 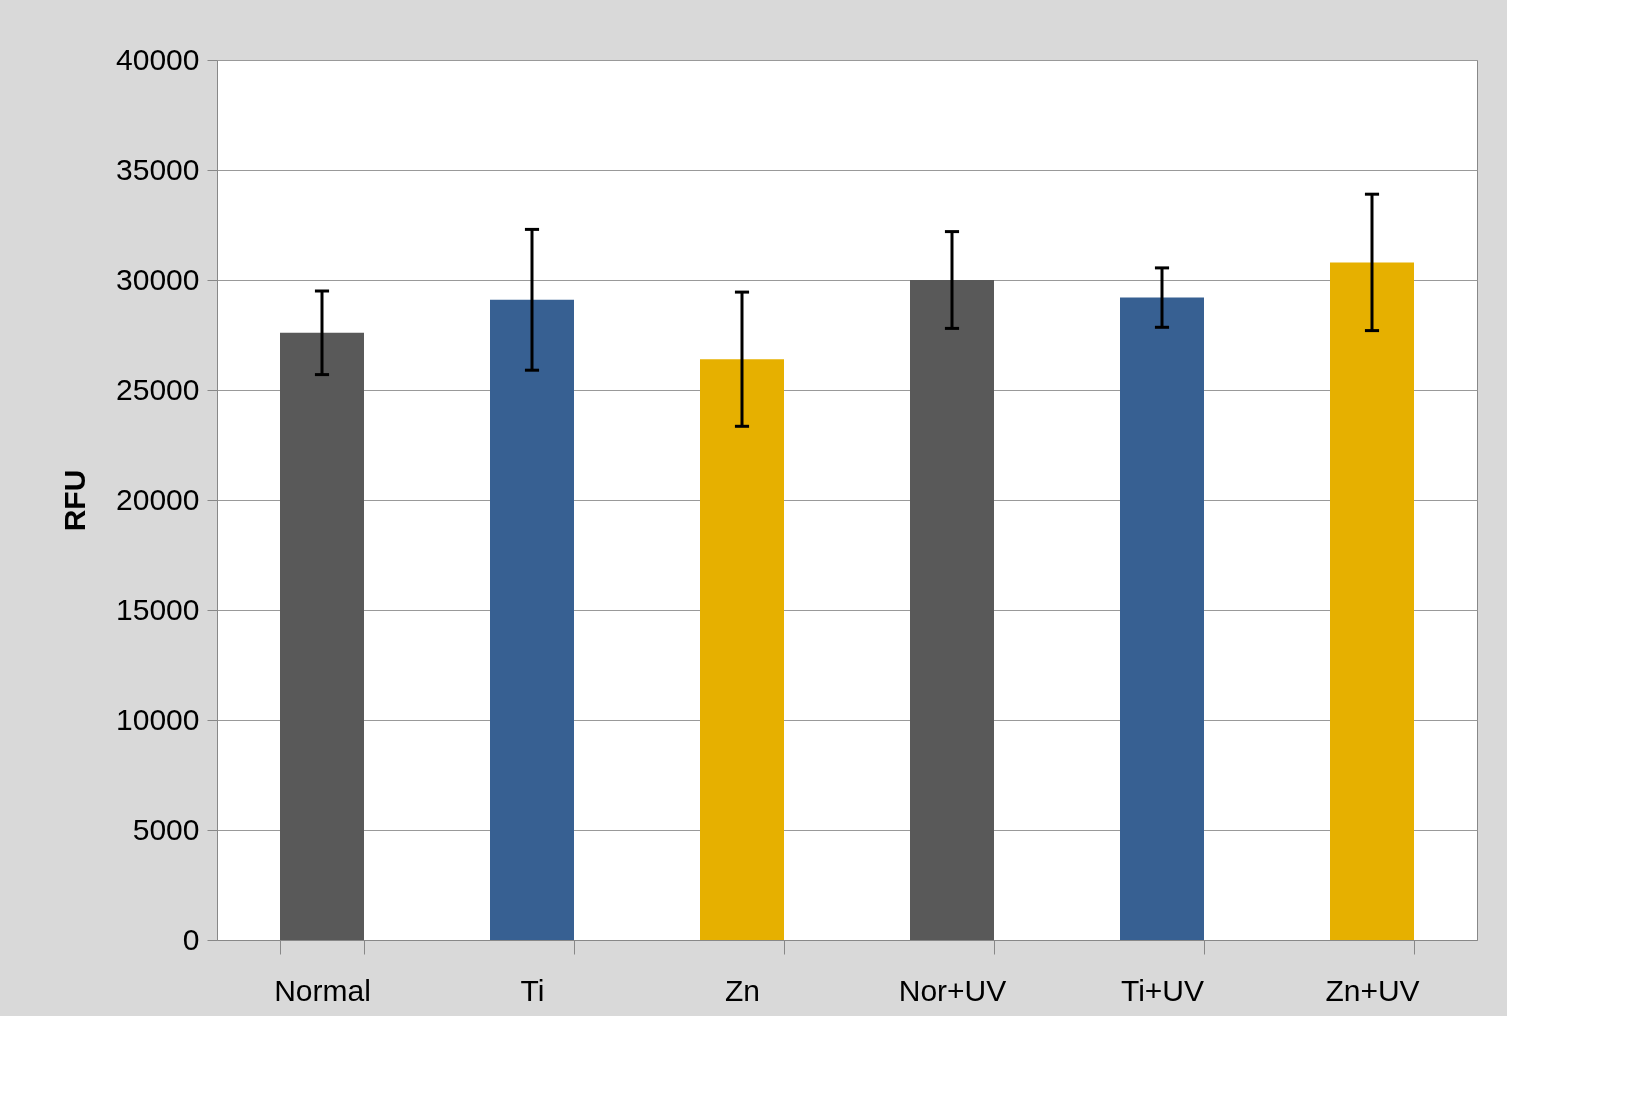 I want to click on x-tick-label: Zn+UV, so click(x=1372, y=990).